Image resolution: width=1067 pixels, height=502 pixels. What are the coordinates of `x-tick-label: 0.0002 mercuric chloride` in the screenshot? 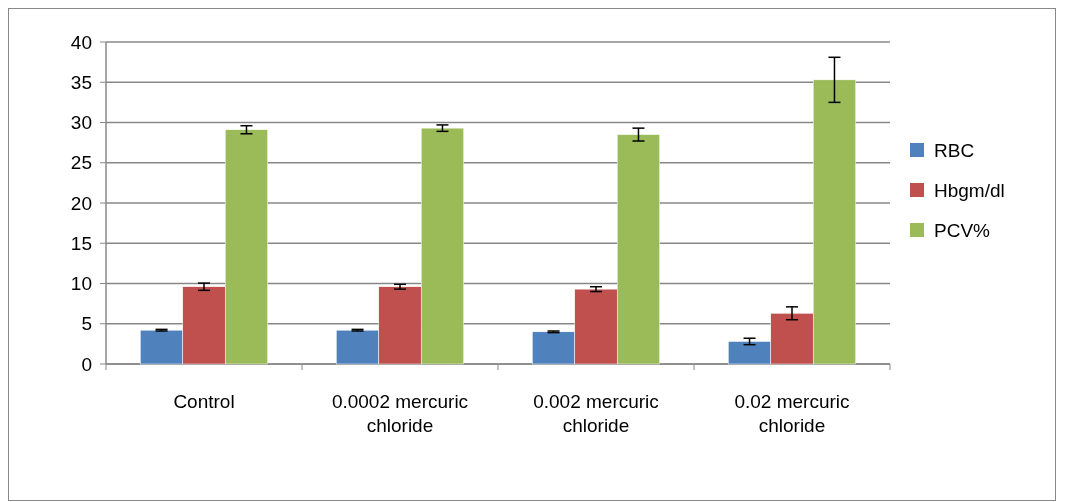 It's located at (400, 413).